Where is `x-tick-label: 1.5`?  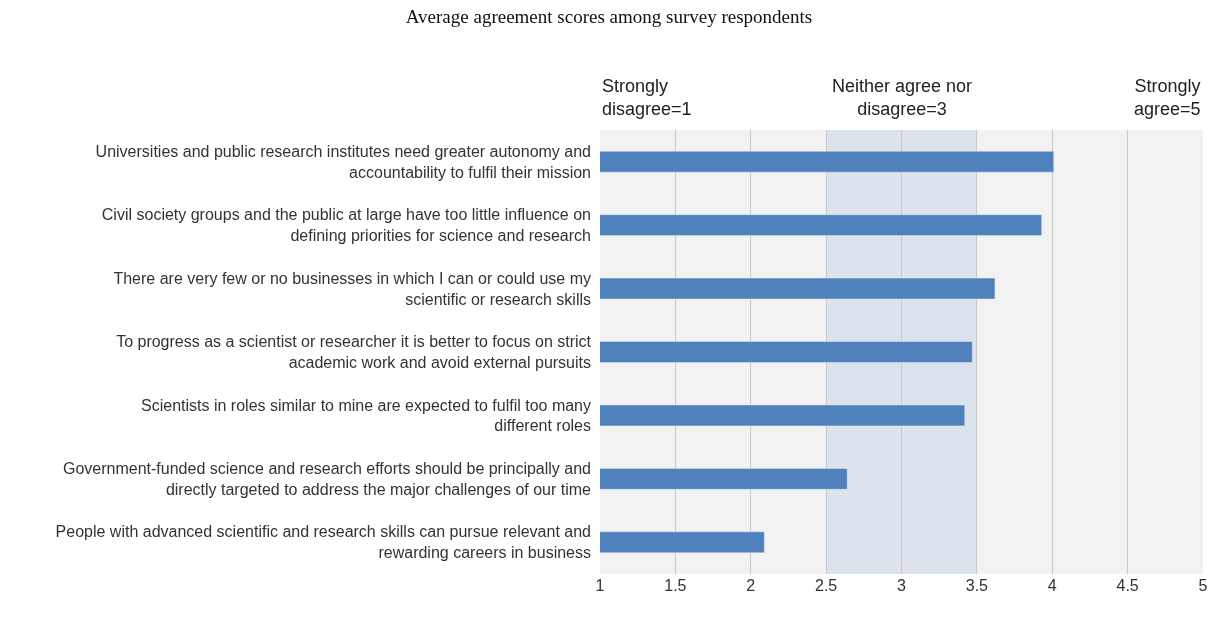 x-tick-label: 1.5 is located at coordinates (675, 585).